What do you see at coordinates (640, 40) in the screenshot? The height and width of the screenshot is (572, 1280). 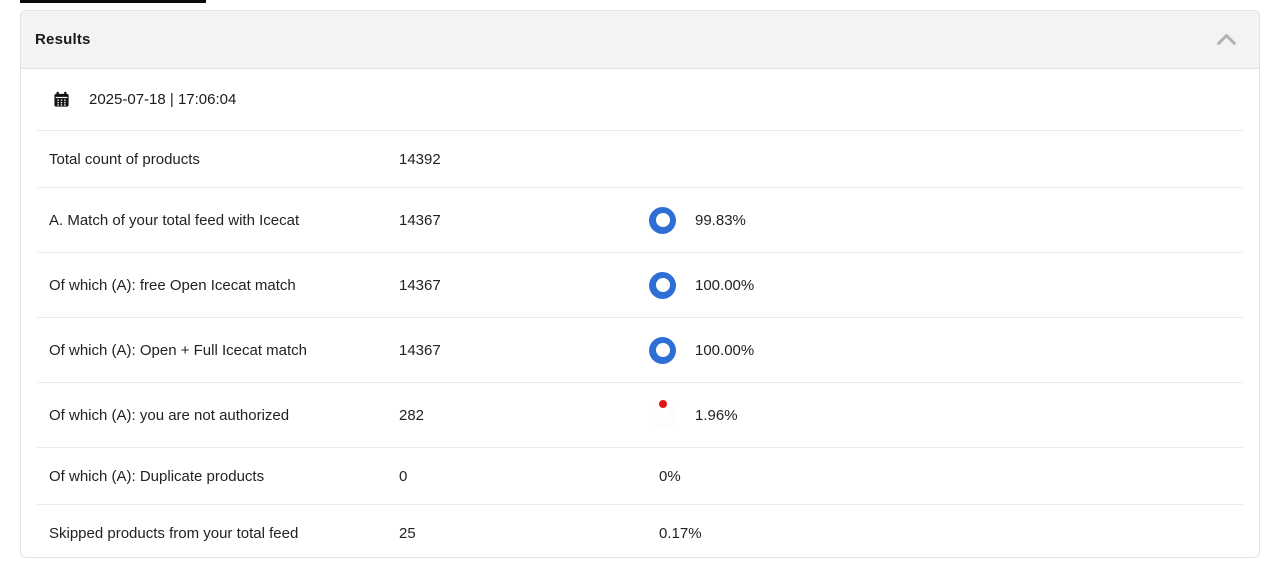 I see `results-panel-header: Results` at bounding box center [640, 40].